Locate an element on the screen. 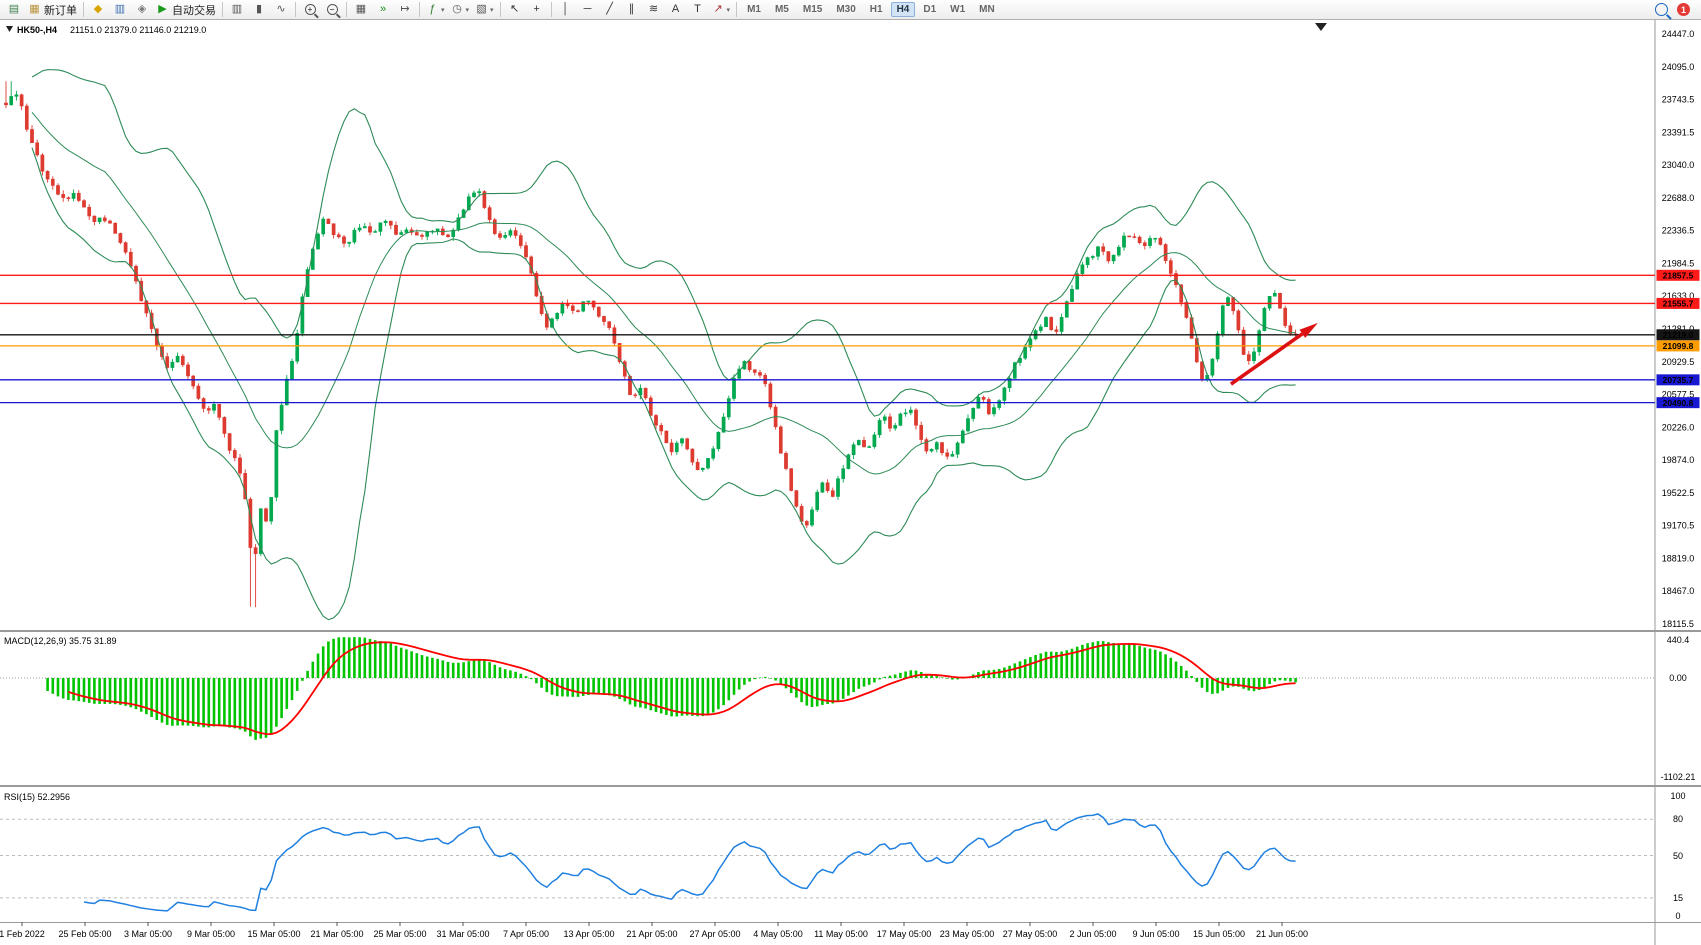 The image size is (1701, 945). price-tag-label: 21219.0 is located at coordinates (1678, 335).